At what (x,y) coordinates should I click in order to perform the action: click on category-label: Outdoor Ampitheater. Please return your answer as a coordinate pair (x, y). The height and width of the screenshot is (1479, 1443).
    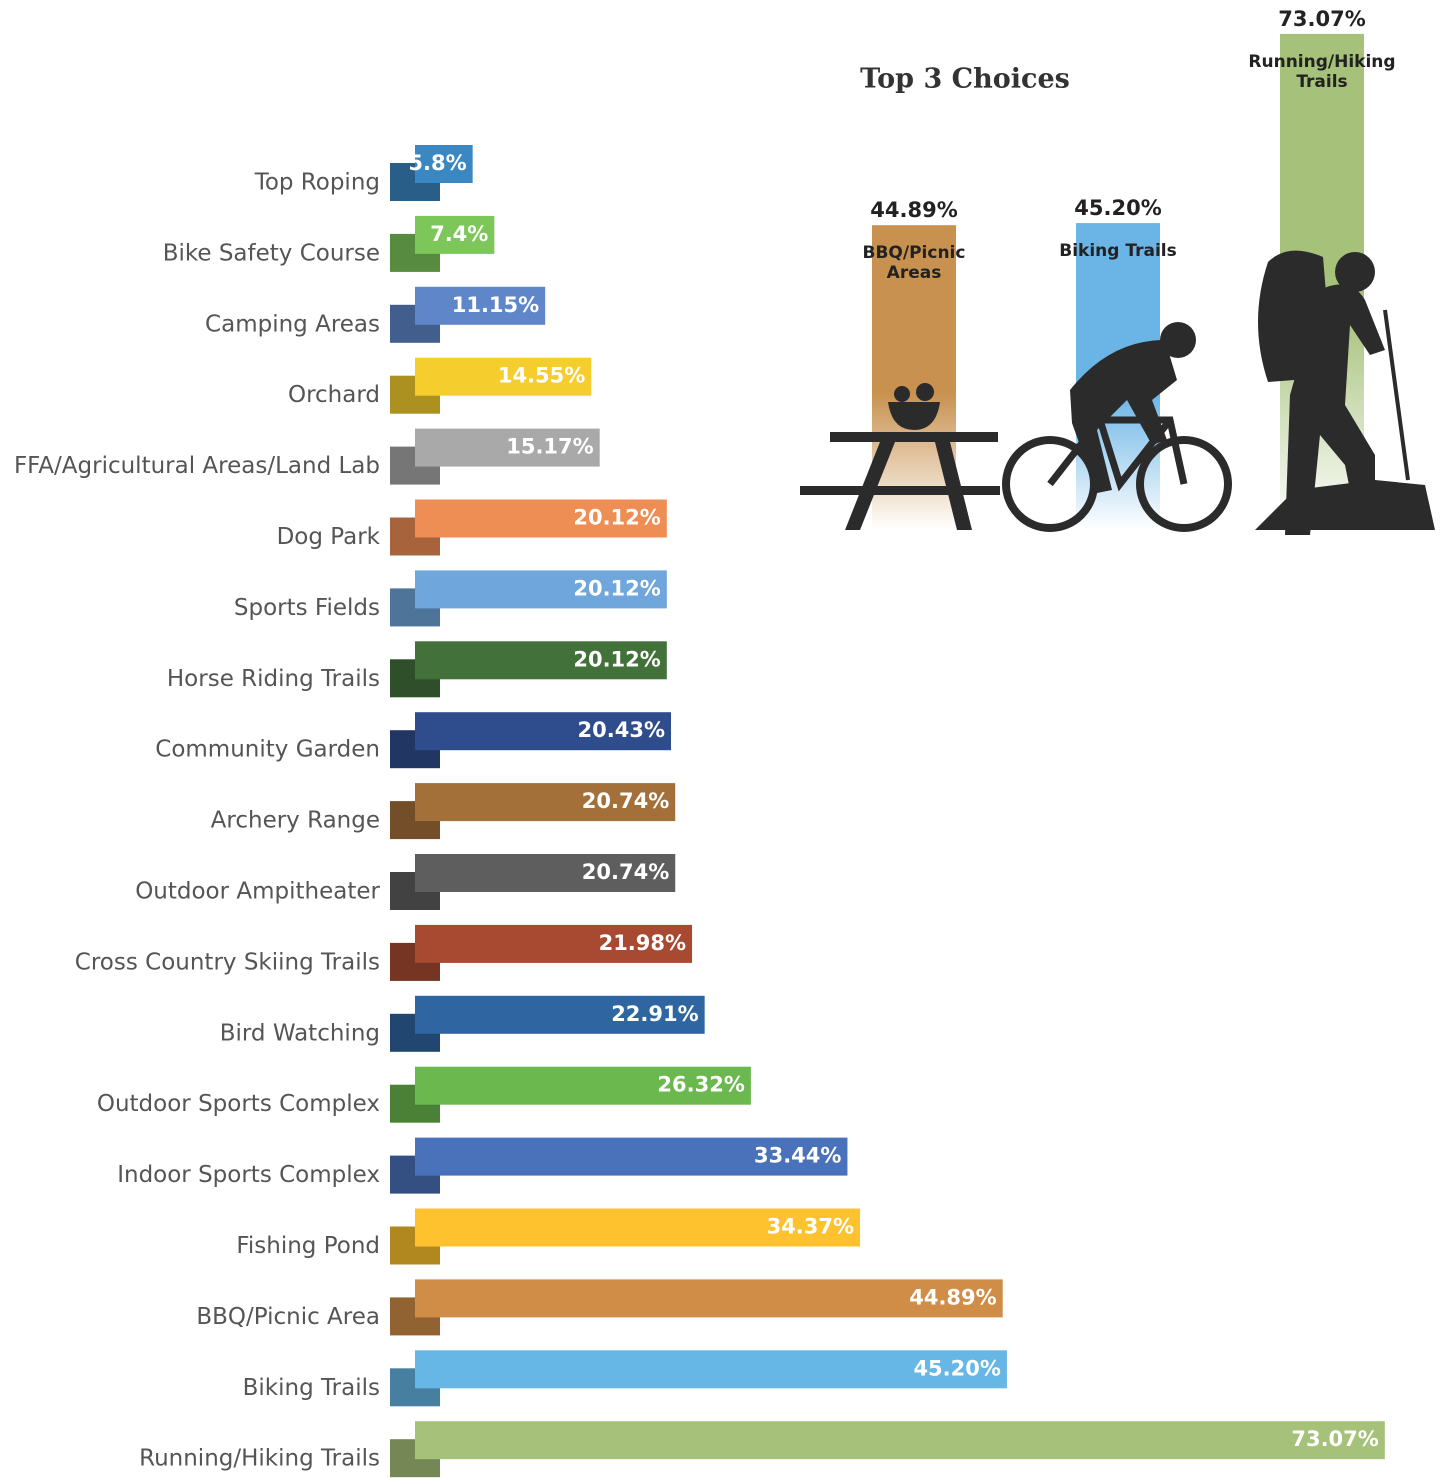
    Looking at the image, I should click on (257, 892).